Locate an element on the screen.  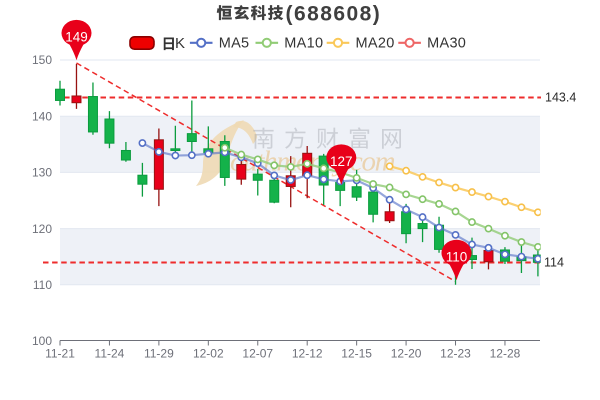
svg-text: 120 is located at coordinates (42, 229).